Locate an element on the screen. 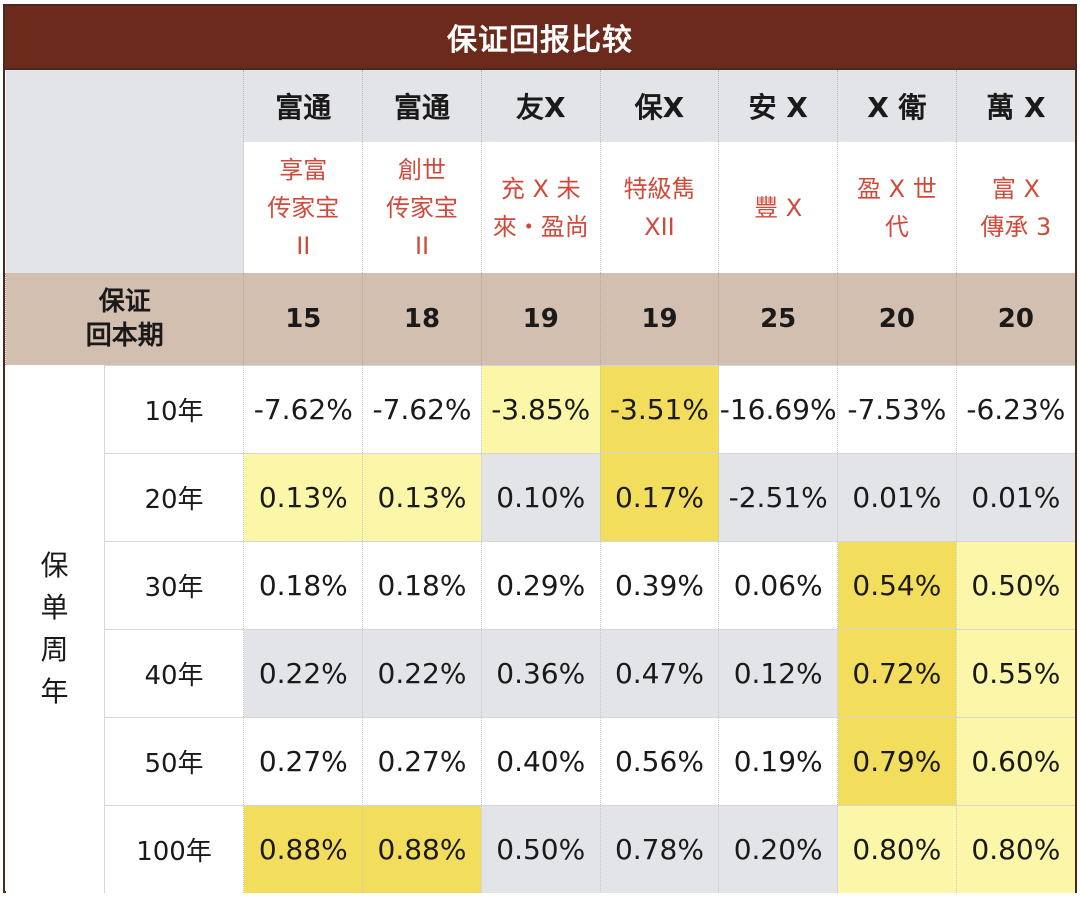 Image resolution: width=1080 pixels, height=901 pixels. return-rate-cell: 0.60% is located at coordinates (1015, 760).